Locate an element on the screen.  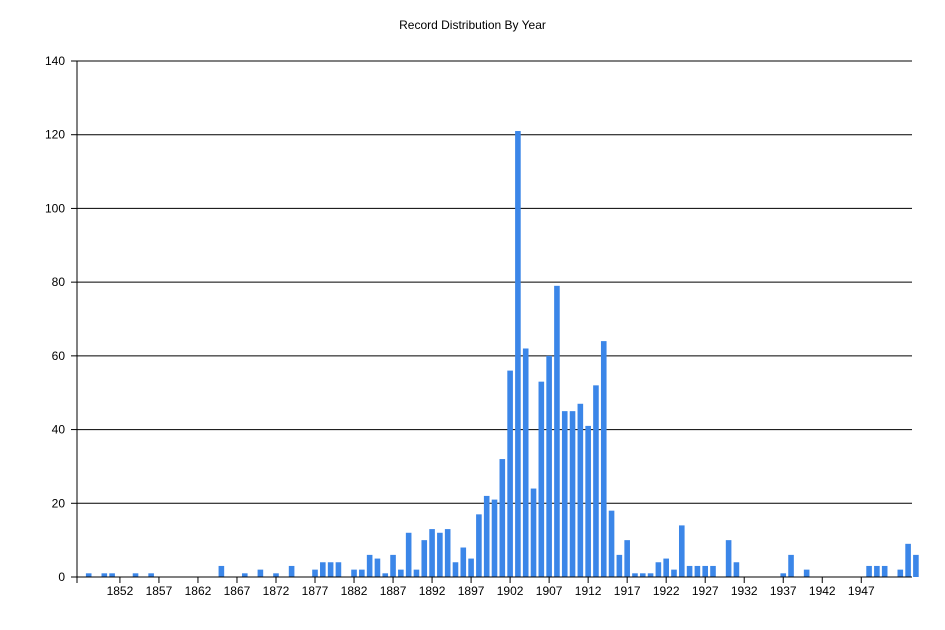
x-tick-label: 1932 is located at coordinates (744, 591).